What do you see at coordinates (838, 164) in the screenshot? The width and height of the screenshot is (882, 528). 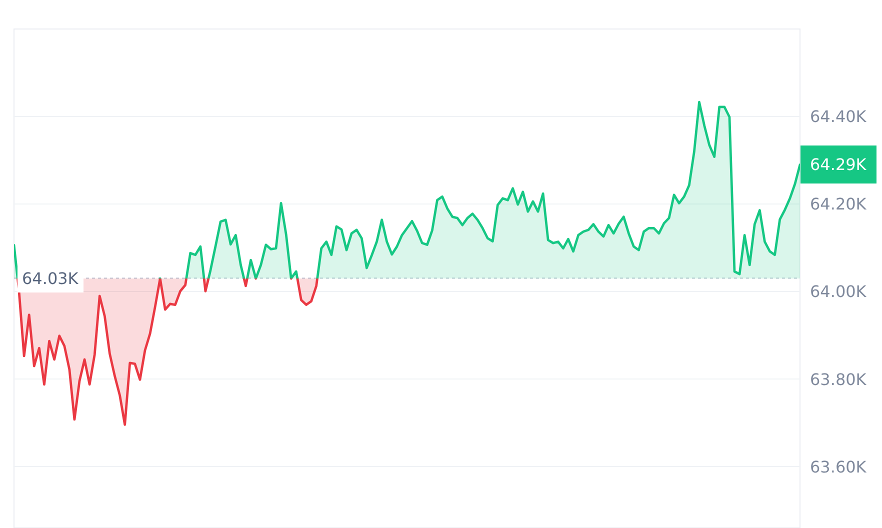 I see `text: 64.29K` at bounding box center [838, 164].